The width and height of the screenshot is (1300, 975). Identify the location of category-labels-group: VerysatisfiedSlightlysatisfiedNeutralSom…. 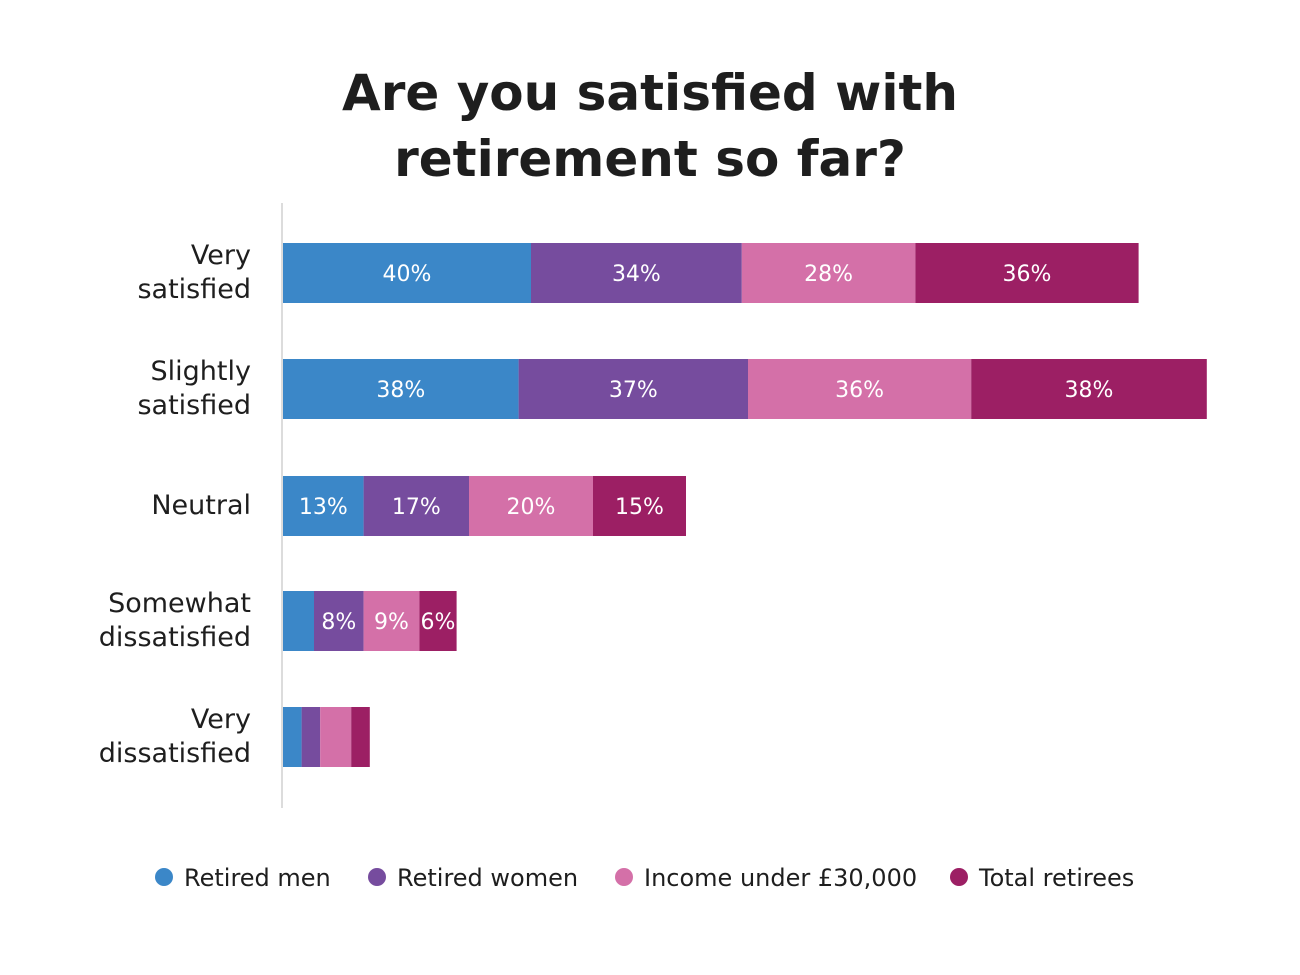
(175, 504).